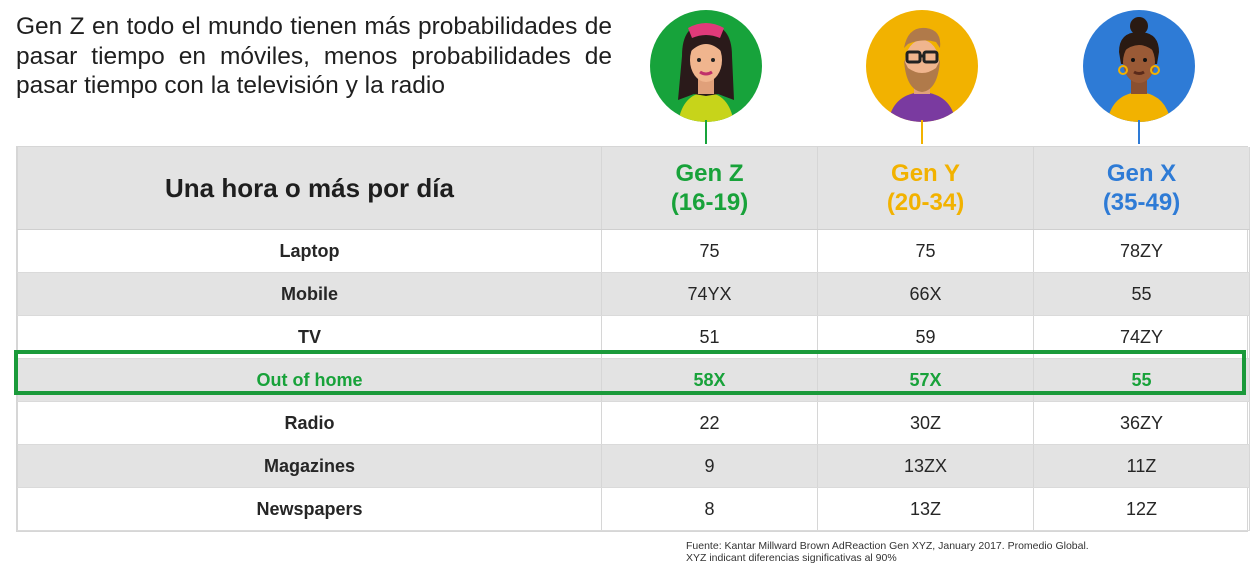 This screenshot has height=578, width=1250. Describe the element at coordinates (709, 294) in the screenshot. I see `cell-gen-z: 74YX` at that location.